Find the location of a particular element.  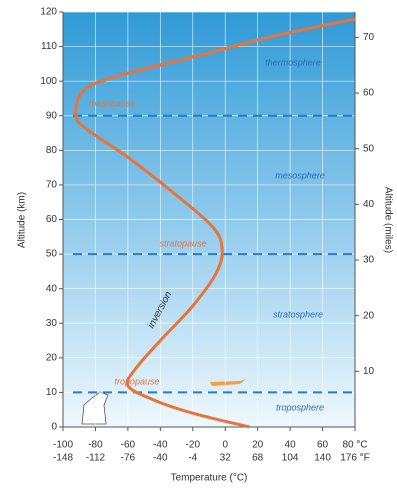

y2-tick-label: 10 is located at coordinates (369, 371).